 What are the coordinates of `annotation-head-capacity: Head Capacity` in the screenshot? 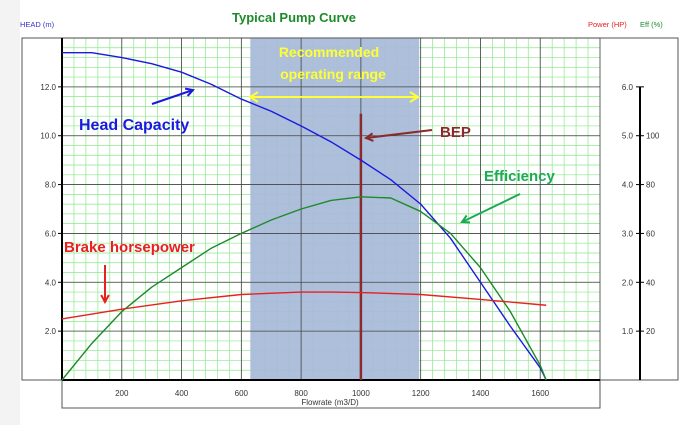 It's located at (134, 125).